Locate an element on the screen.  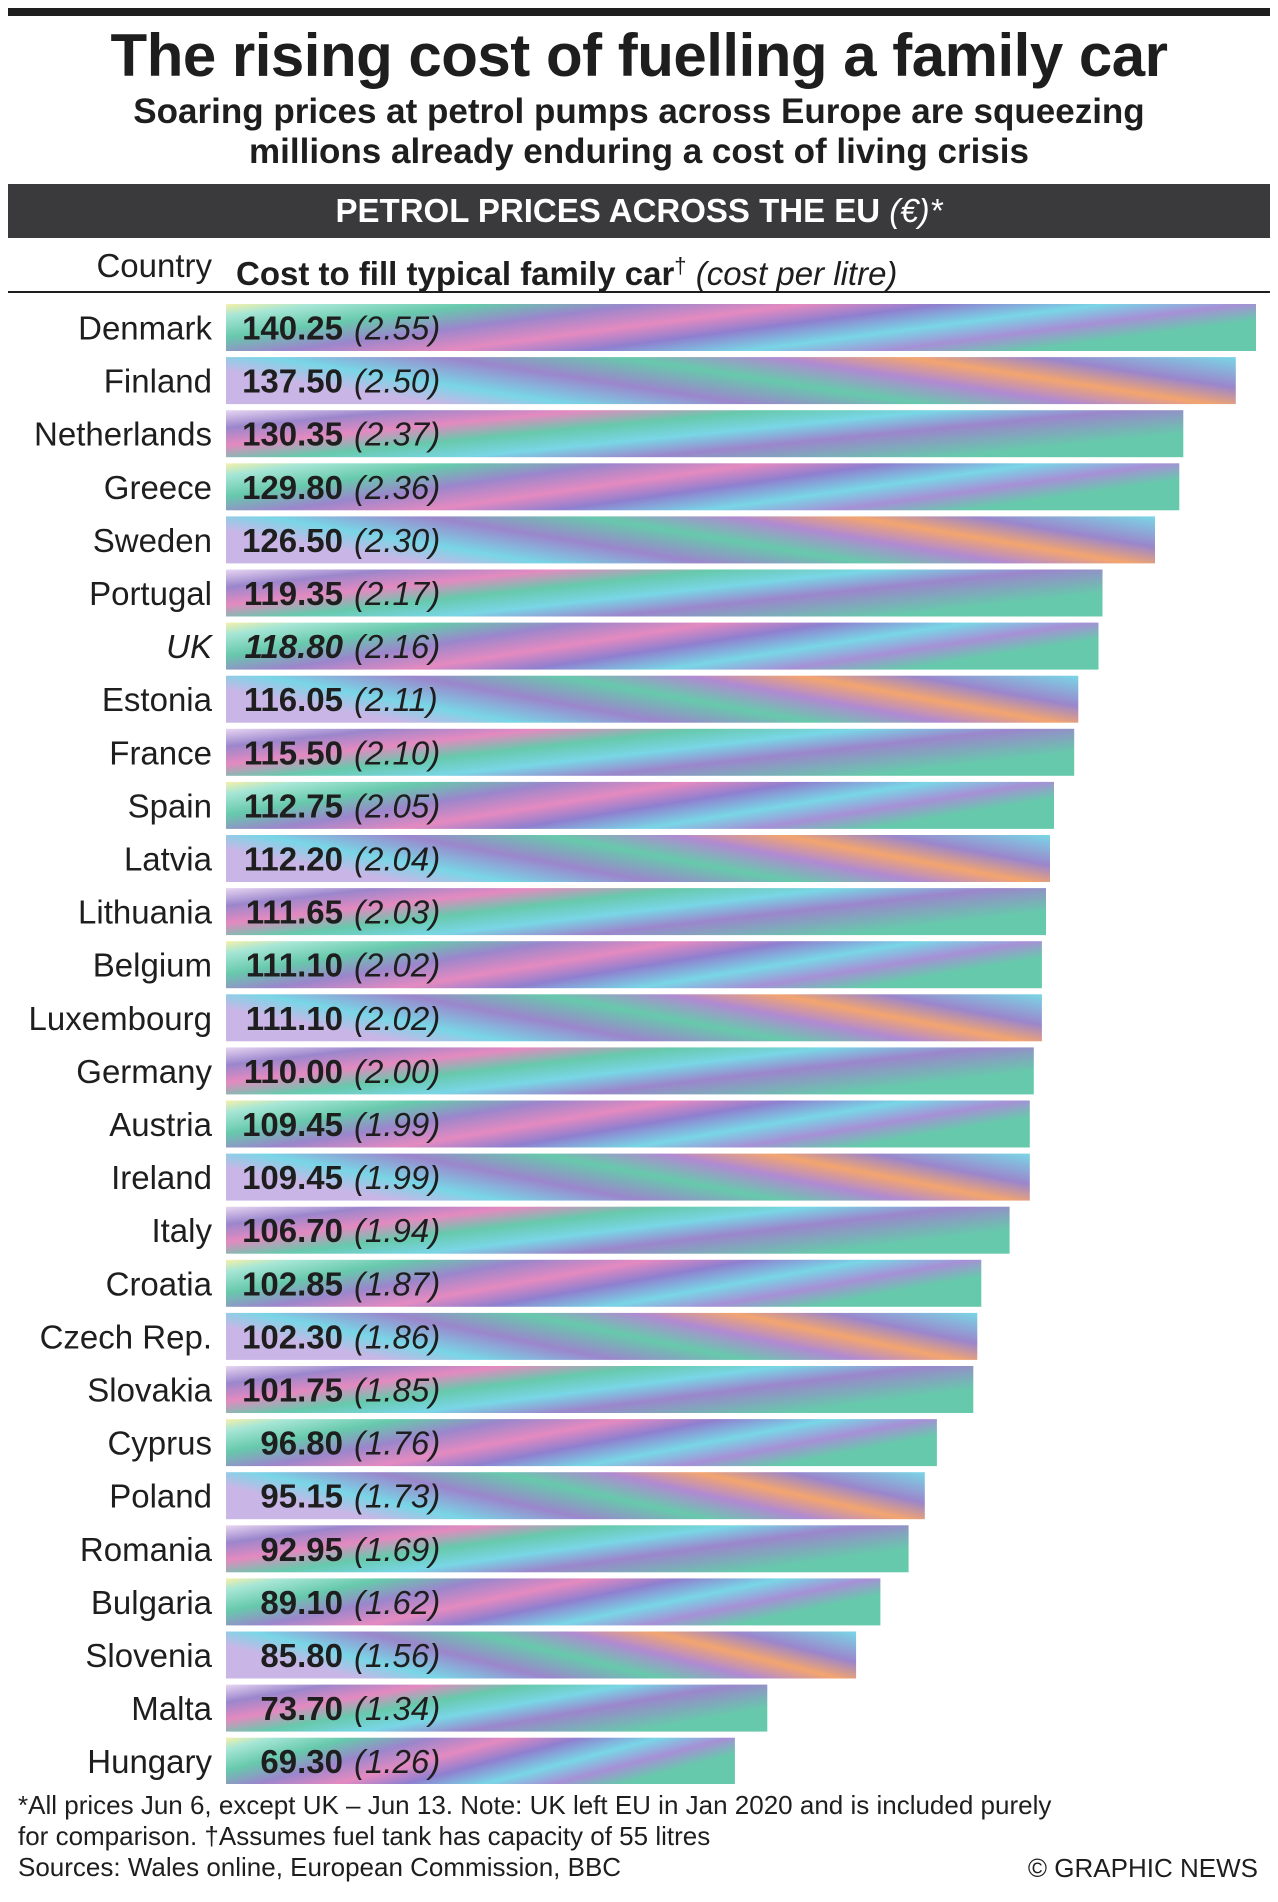
per-litre-label: (2.17) is located at coordinates (397, 593).